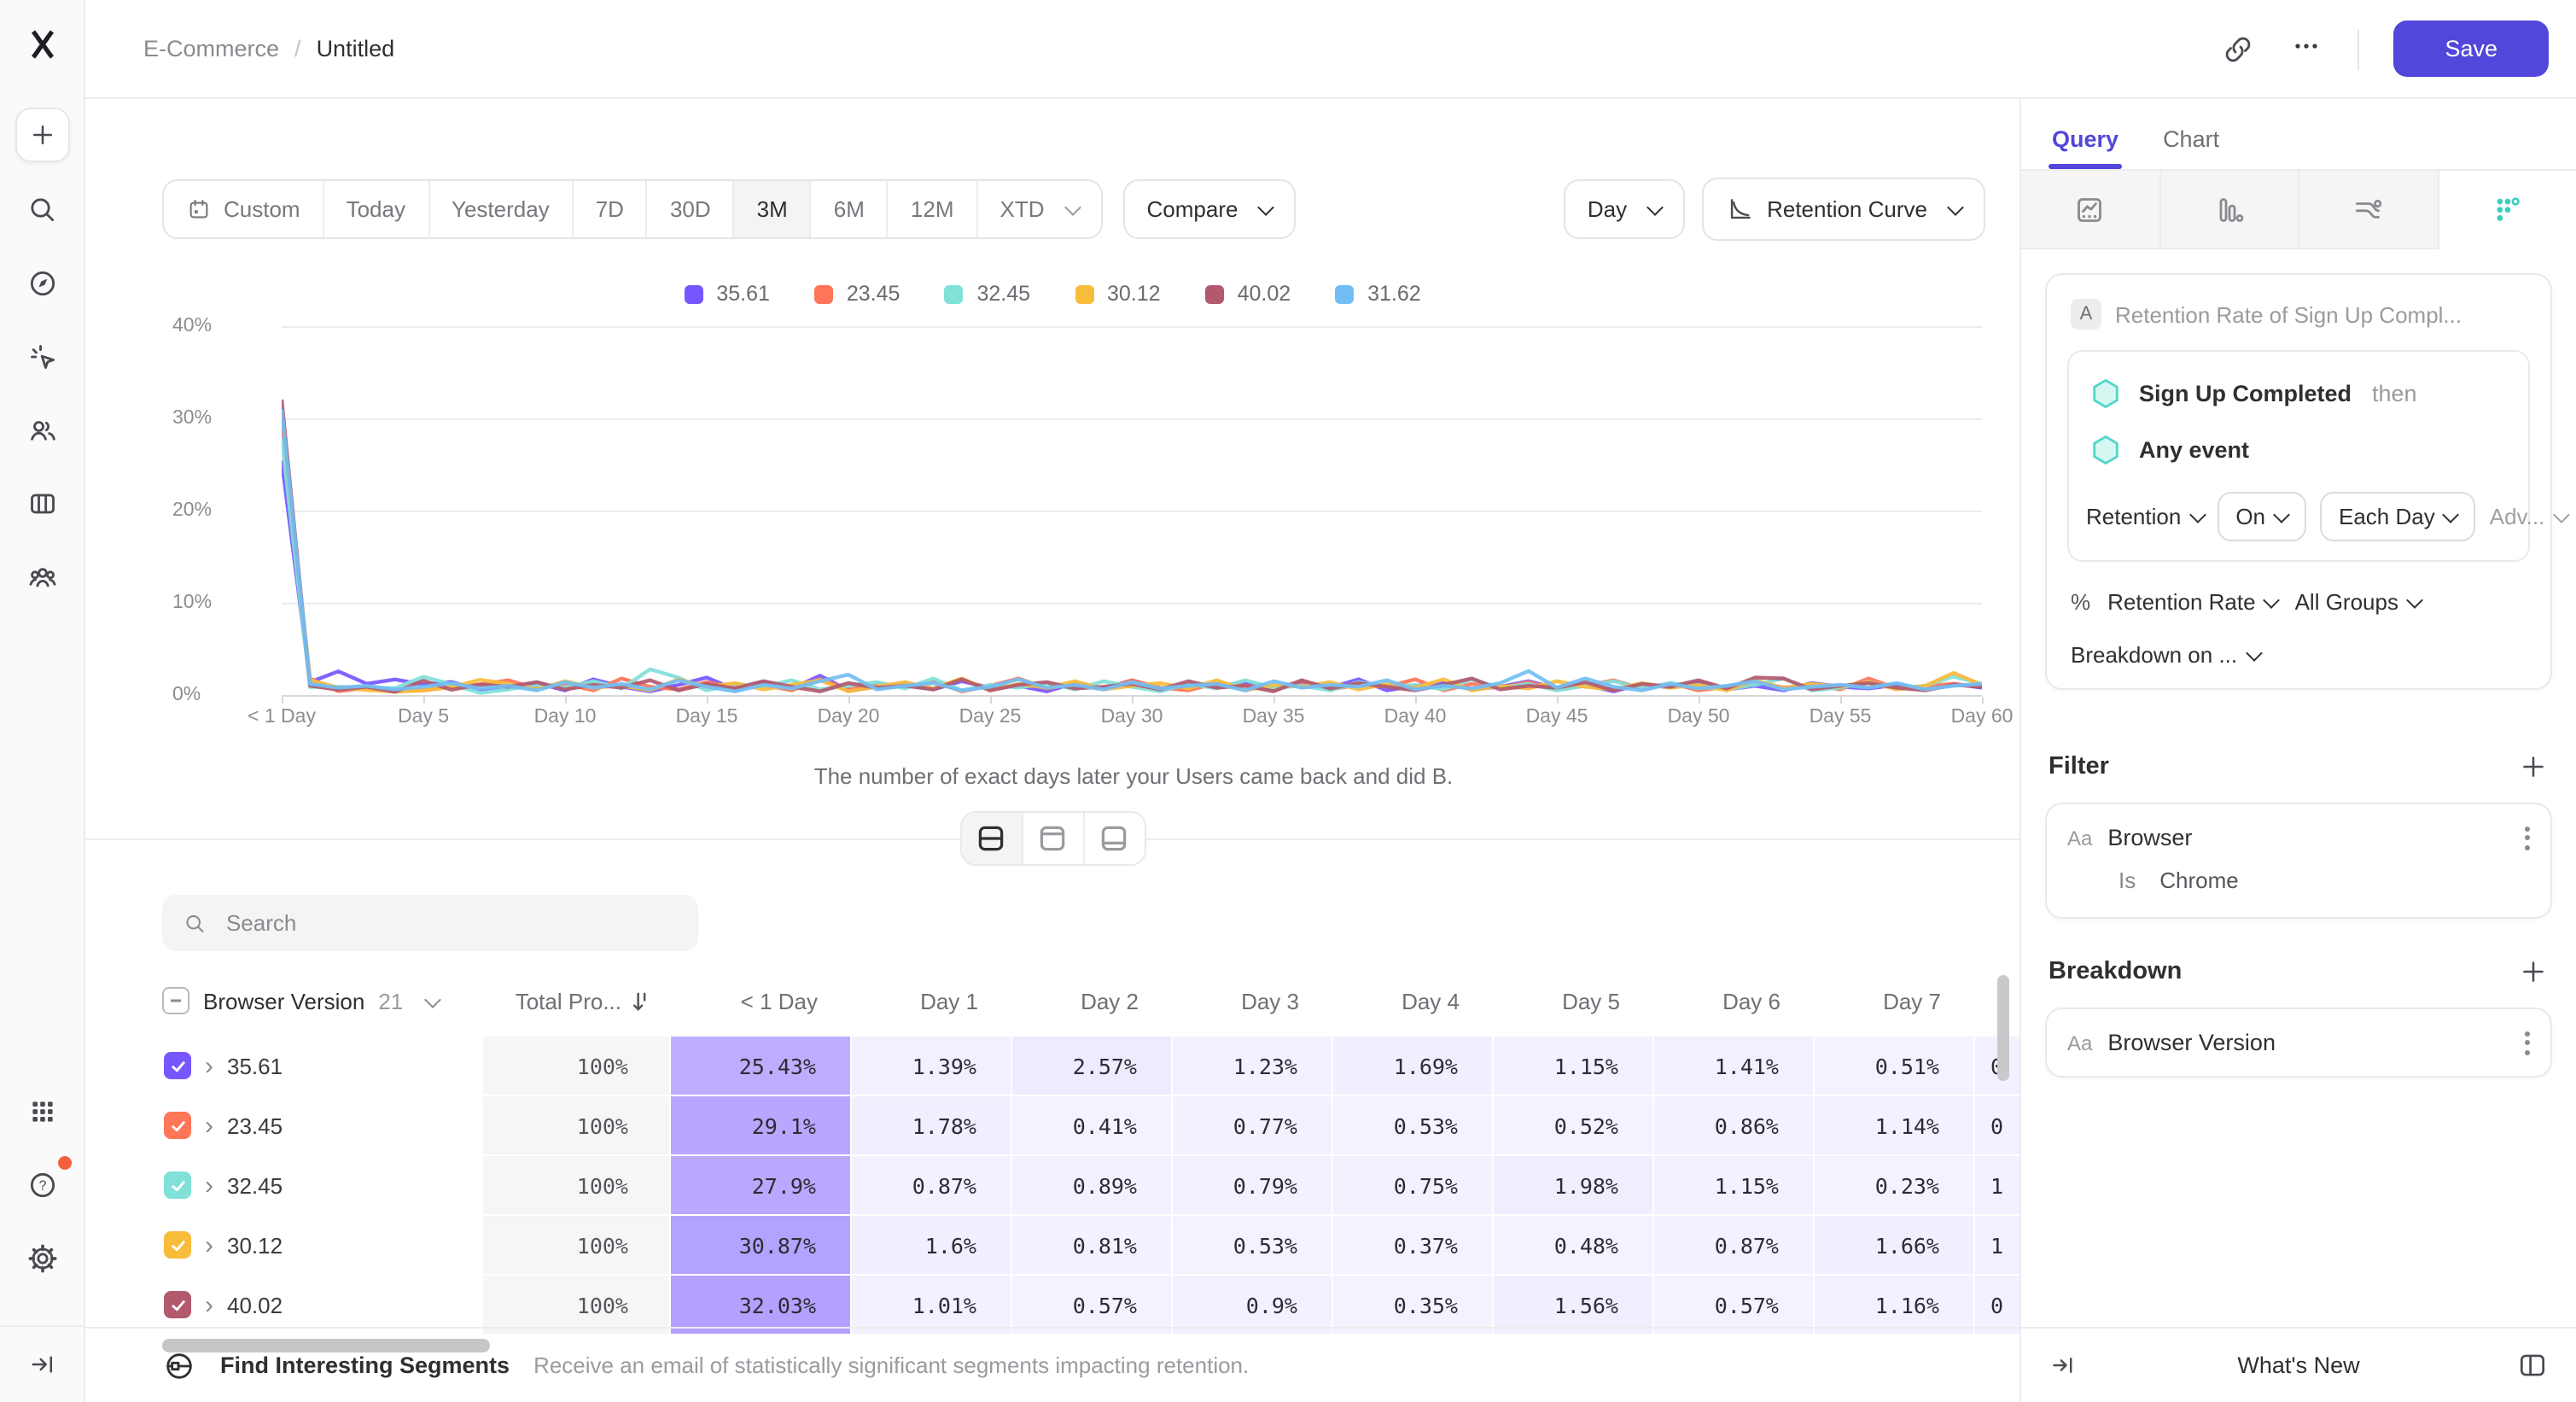 Image resolution: width=2576 pixels, height=1402 pixels. Describe the element at coordinates (987, 294) in the screenshot. I see `legend-item: 32.45` at that location.